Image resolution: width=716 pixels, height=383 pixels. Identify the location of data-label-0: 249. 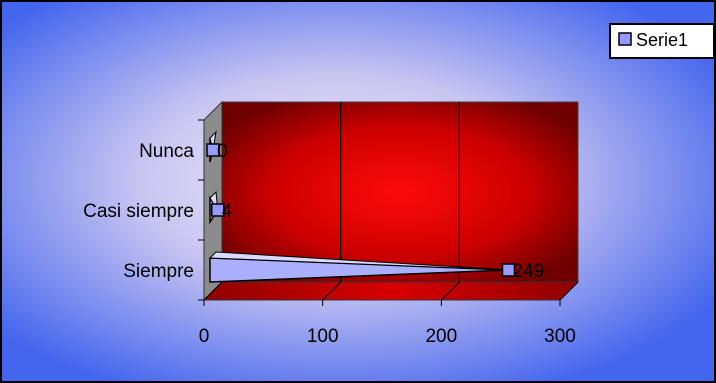
(528, 271).